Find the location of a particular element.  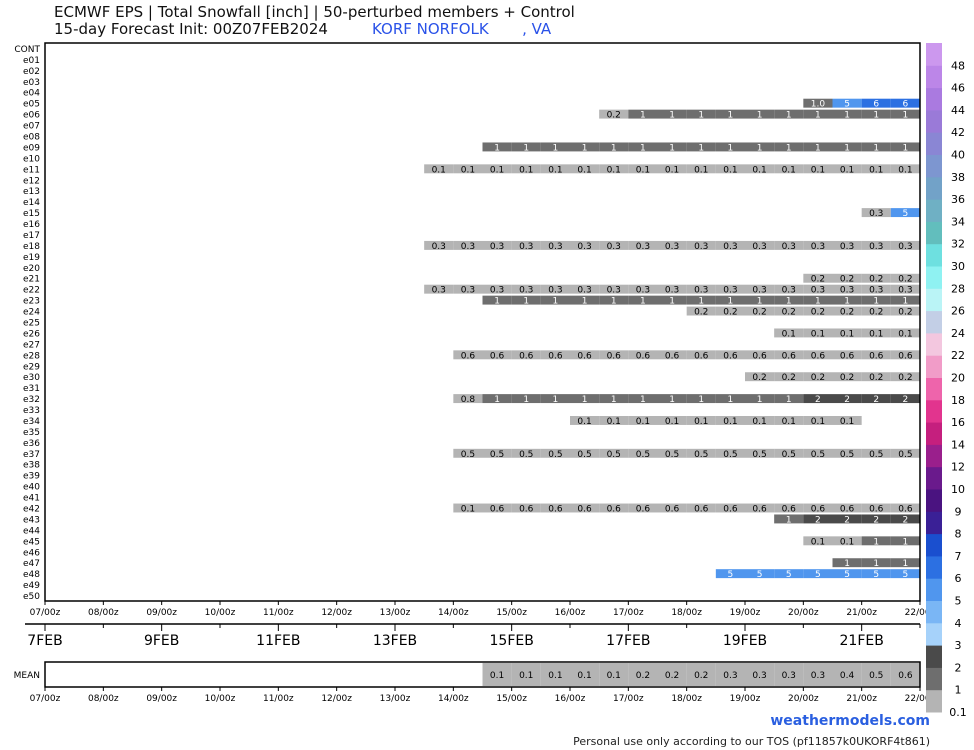

member-label: e16 is located at coordinates (31, 225).